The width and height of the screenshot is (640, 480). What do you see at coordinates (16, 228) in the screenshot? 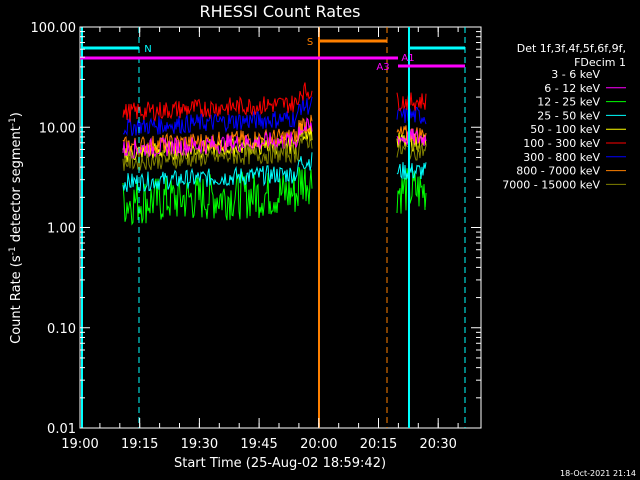
I see `y-axis-label: Count Rate (s-1 detector segment-1)` at bounding box center [16, 228].